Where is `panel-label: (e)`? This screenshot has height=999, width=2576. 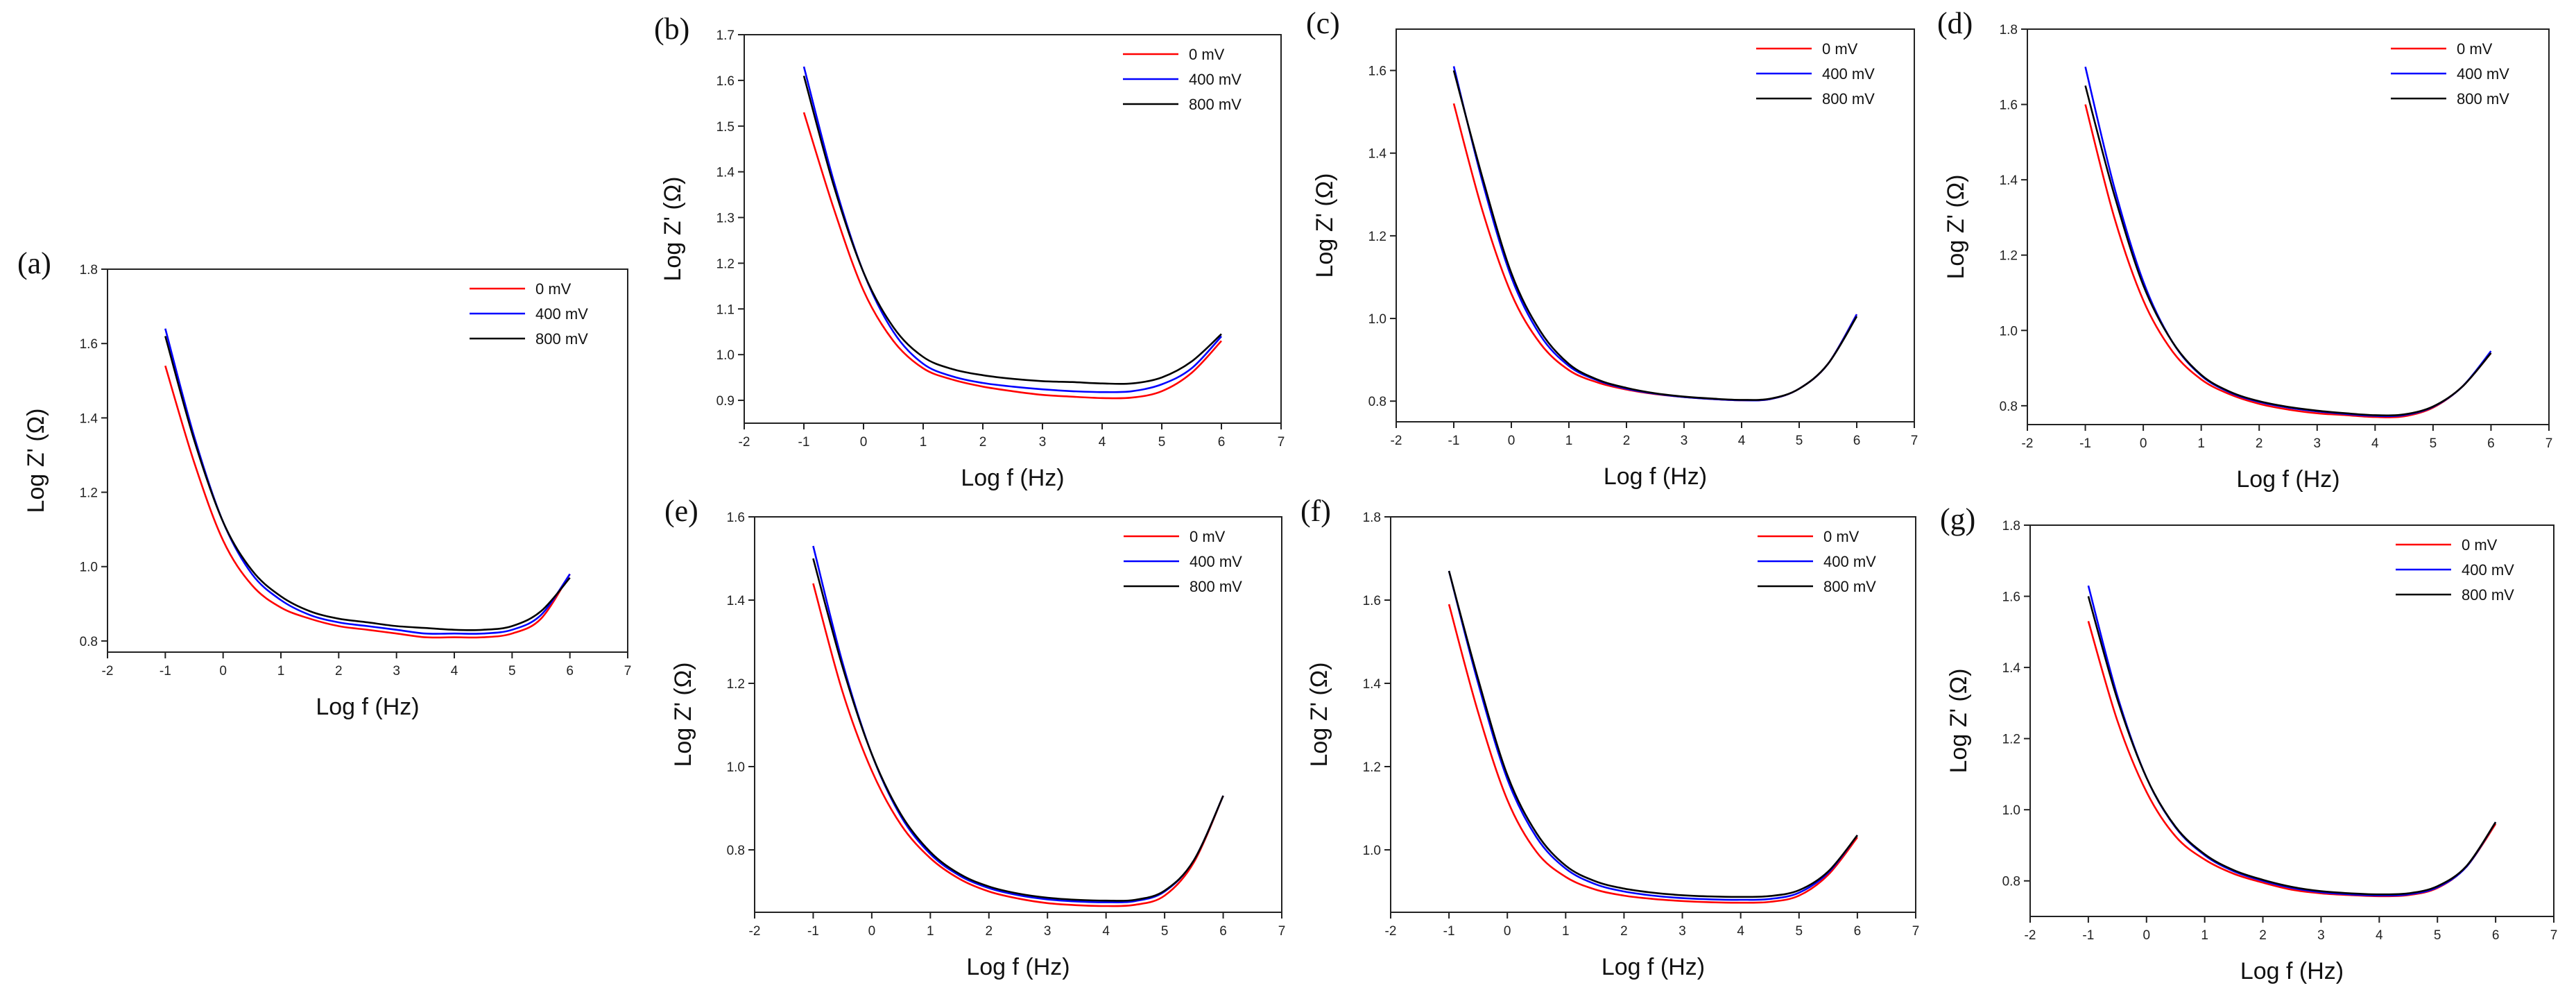
panel-label: (e) is located at coordinates (681, 511).